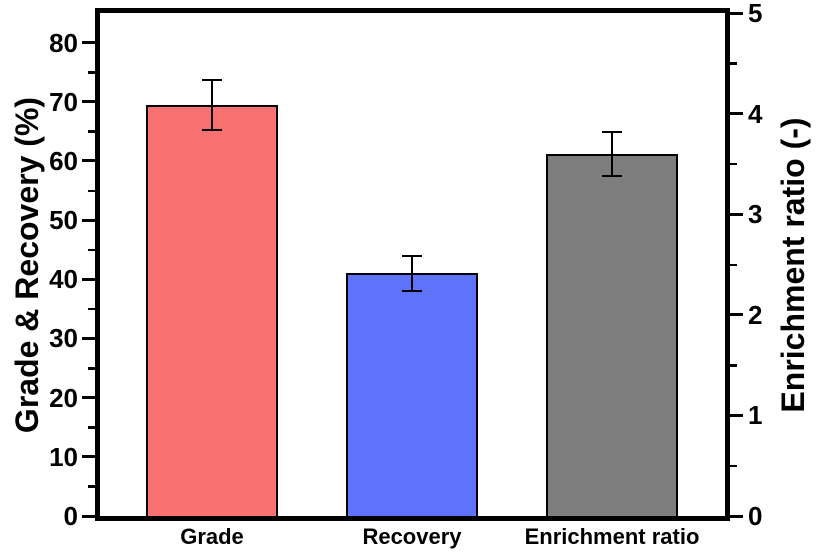 The image size is (820, 555). Describe the element at coordinates (612, 536) in the screenshot. I see `x-axis-category-label: Enrichment ratio` at that location.